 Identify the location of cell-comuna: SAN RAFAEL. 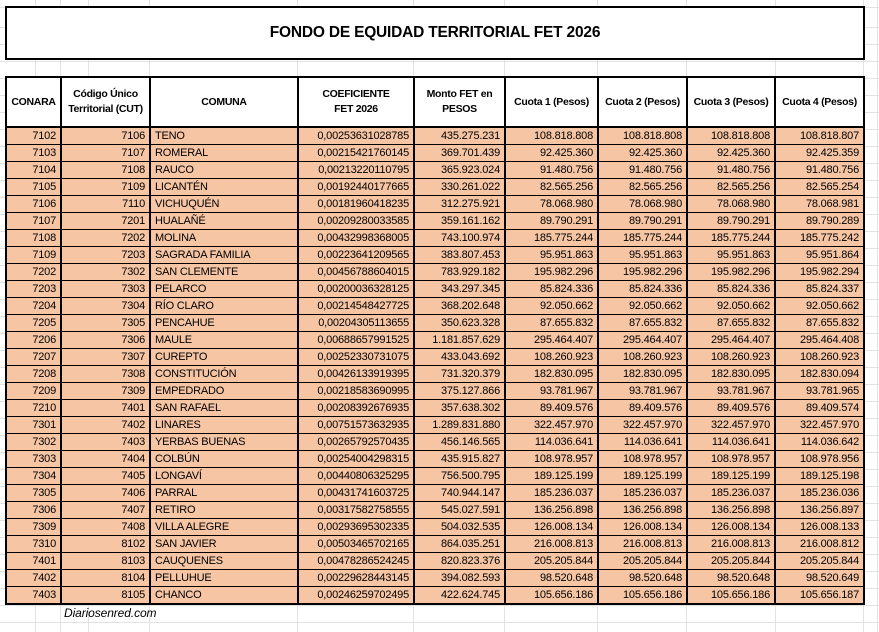
(224, 408).